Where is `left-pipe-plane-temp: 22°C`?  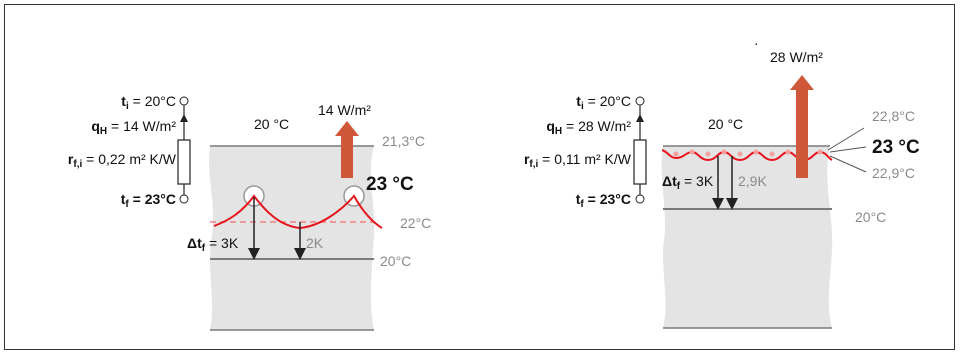
left-pipe-plane-temp: 22°C is located at coordinates (415, 223).